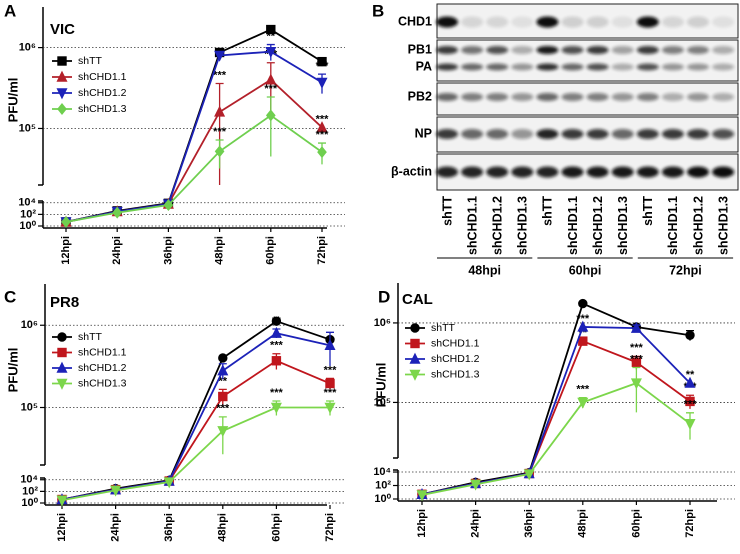 The width and height of the screenshot is (740, 554). What do you see at coordinates (443, 328) in the screenshot?
I see `legend-label: shTT` at bounding box center [443, 328].